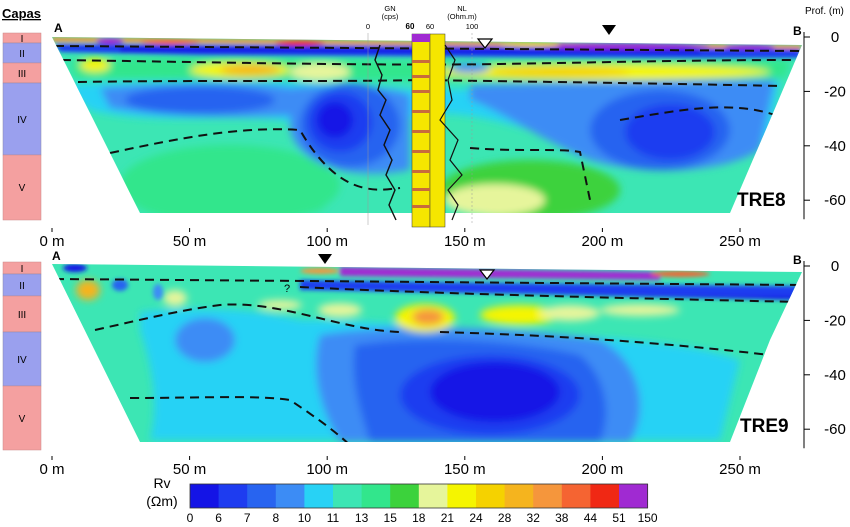 The height and width of the screenshot is (527, 850). I want to click on colorbar-unit: (Ωm), so click(161, 501).